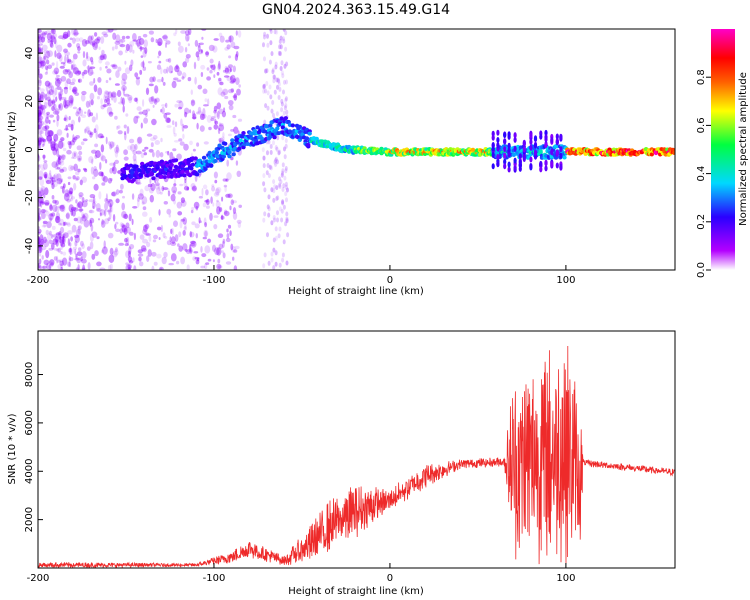 The width and height of the screenshot is (750, 600). I want to click on snr-x-label: Height of straight line (km), so click(356, 591).